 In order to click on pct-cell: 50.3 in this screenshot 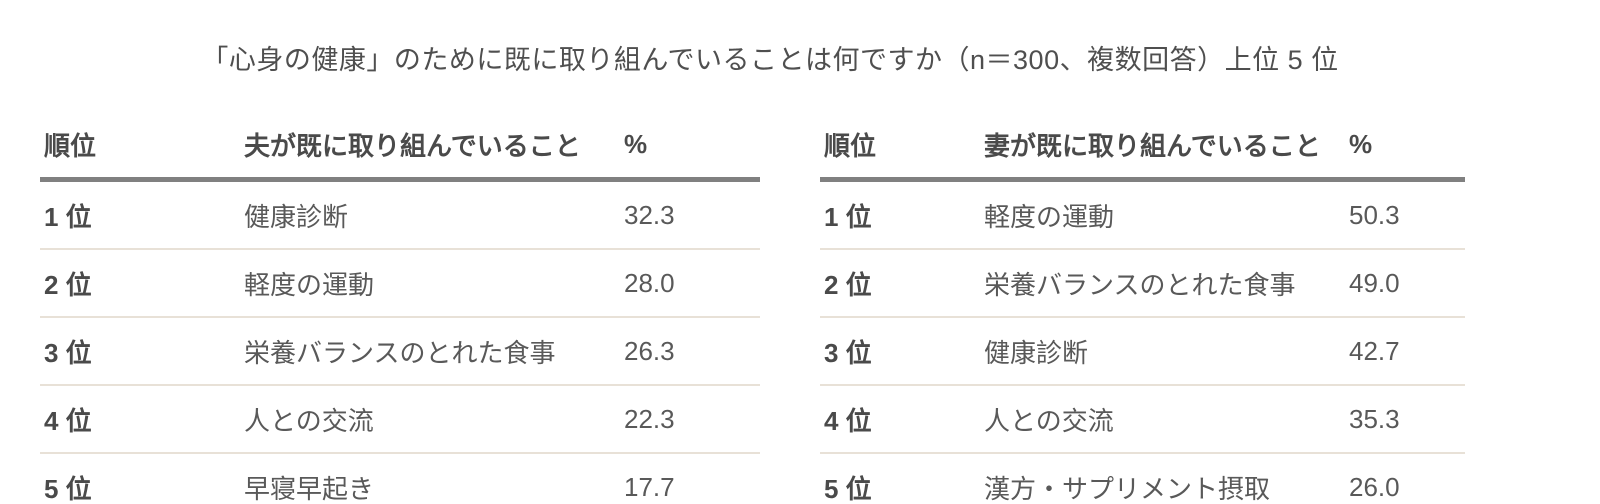, I will do `click(1405, 216)`.